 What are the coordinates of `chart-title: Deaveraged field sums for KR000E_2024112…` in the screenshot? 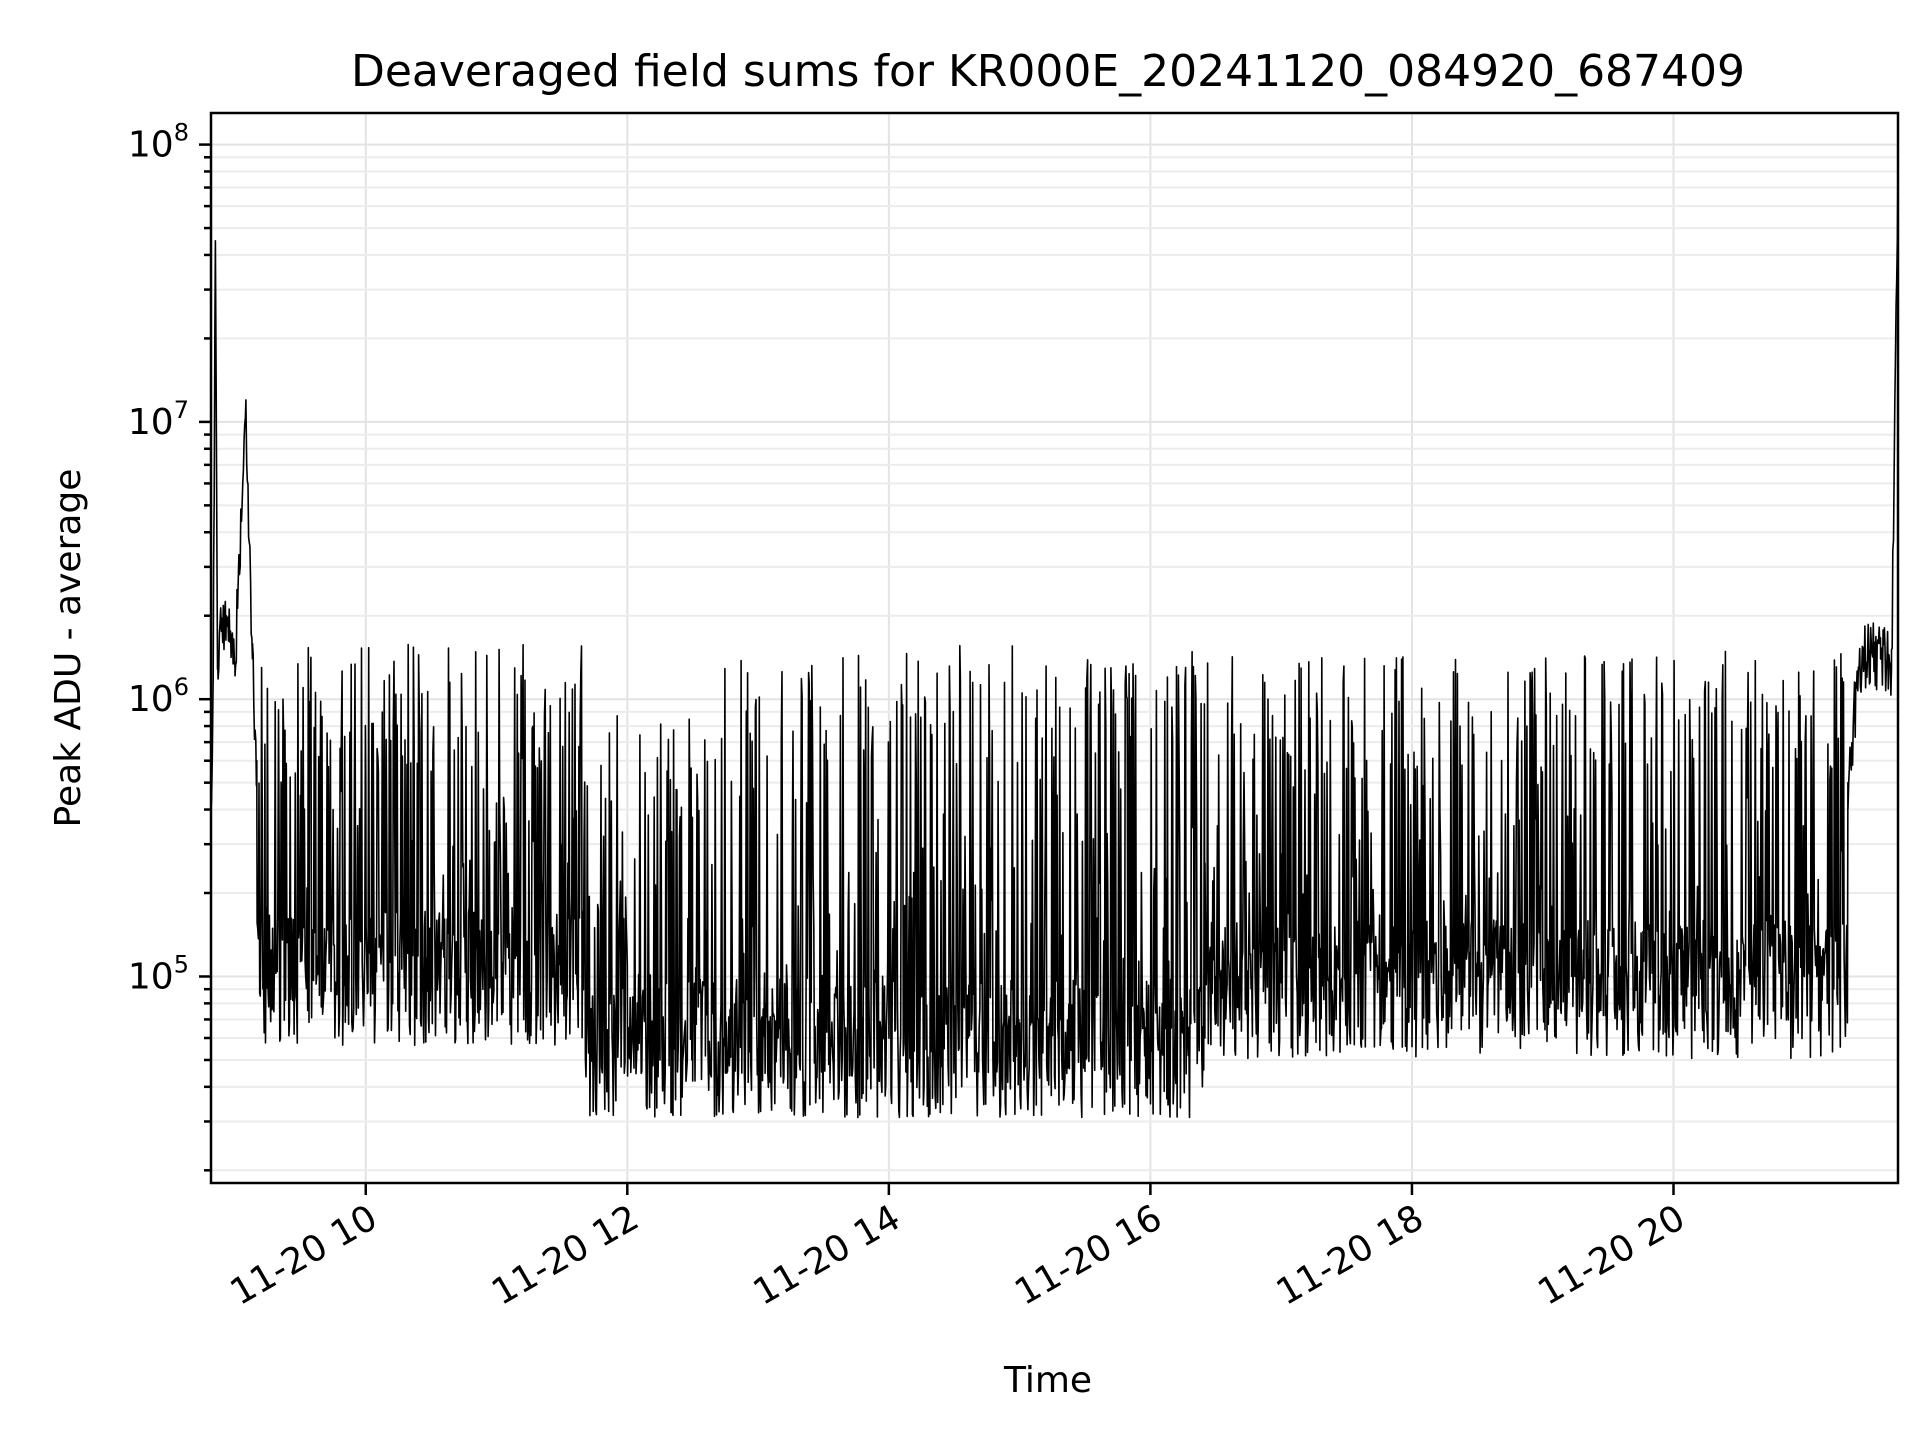 It's located at (1048, 71).